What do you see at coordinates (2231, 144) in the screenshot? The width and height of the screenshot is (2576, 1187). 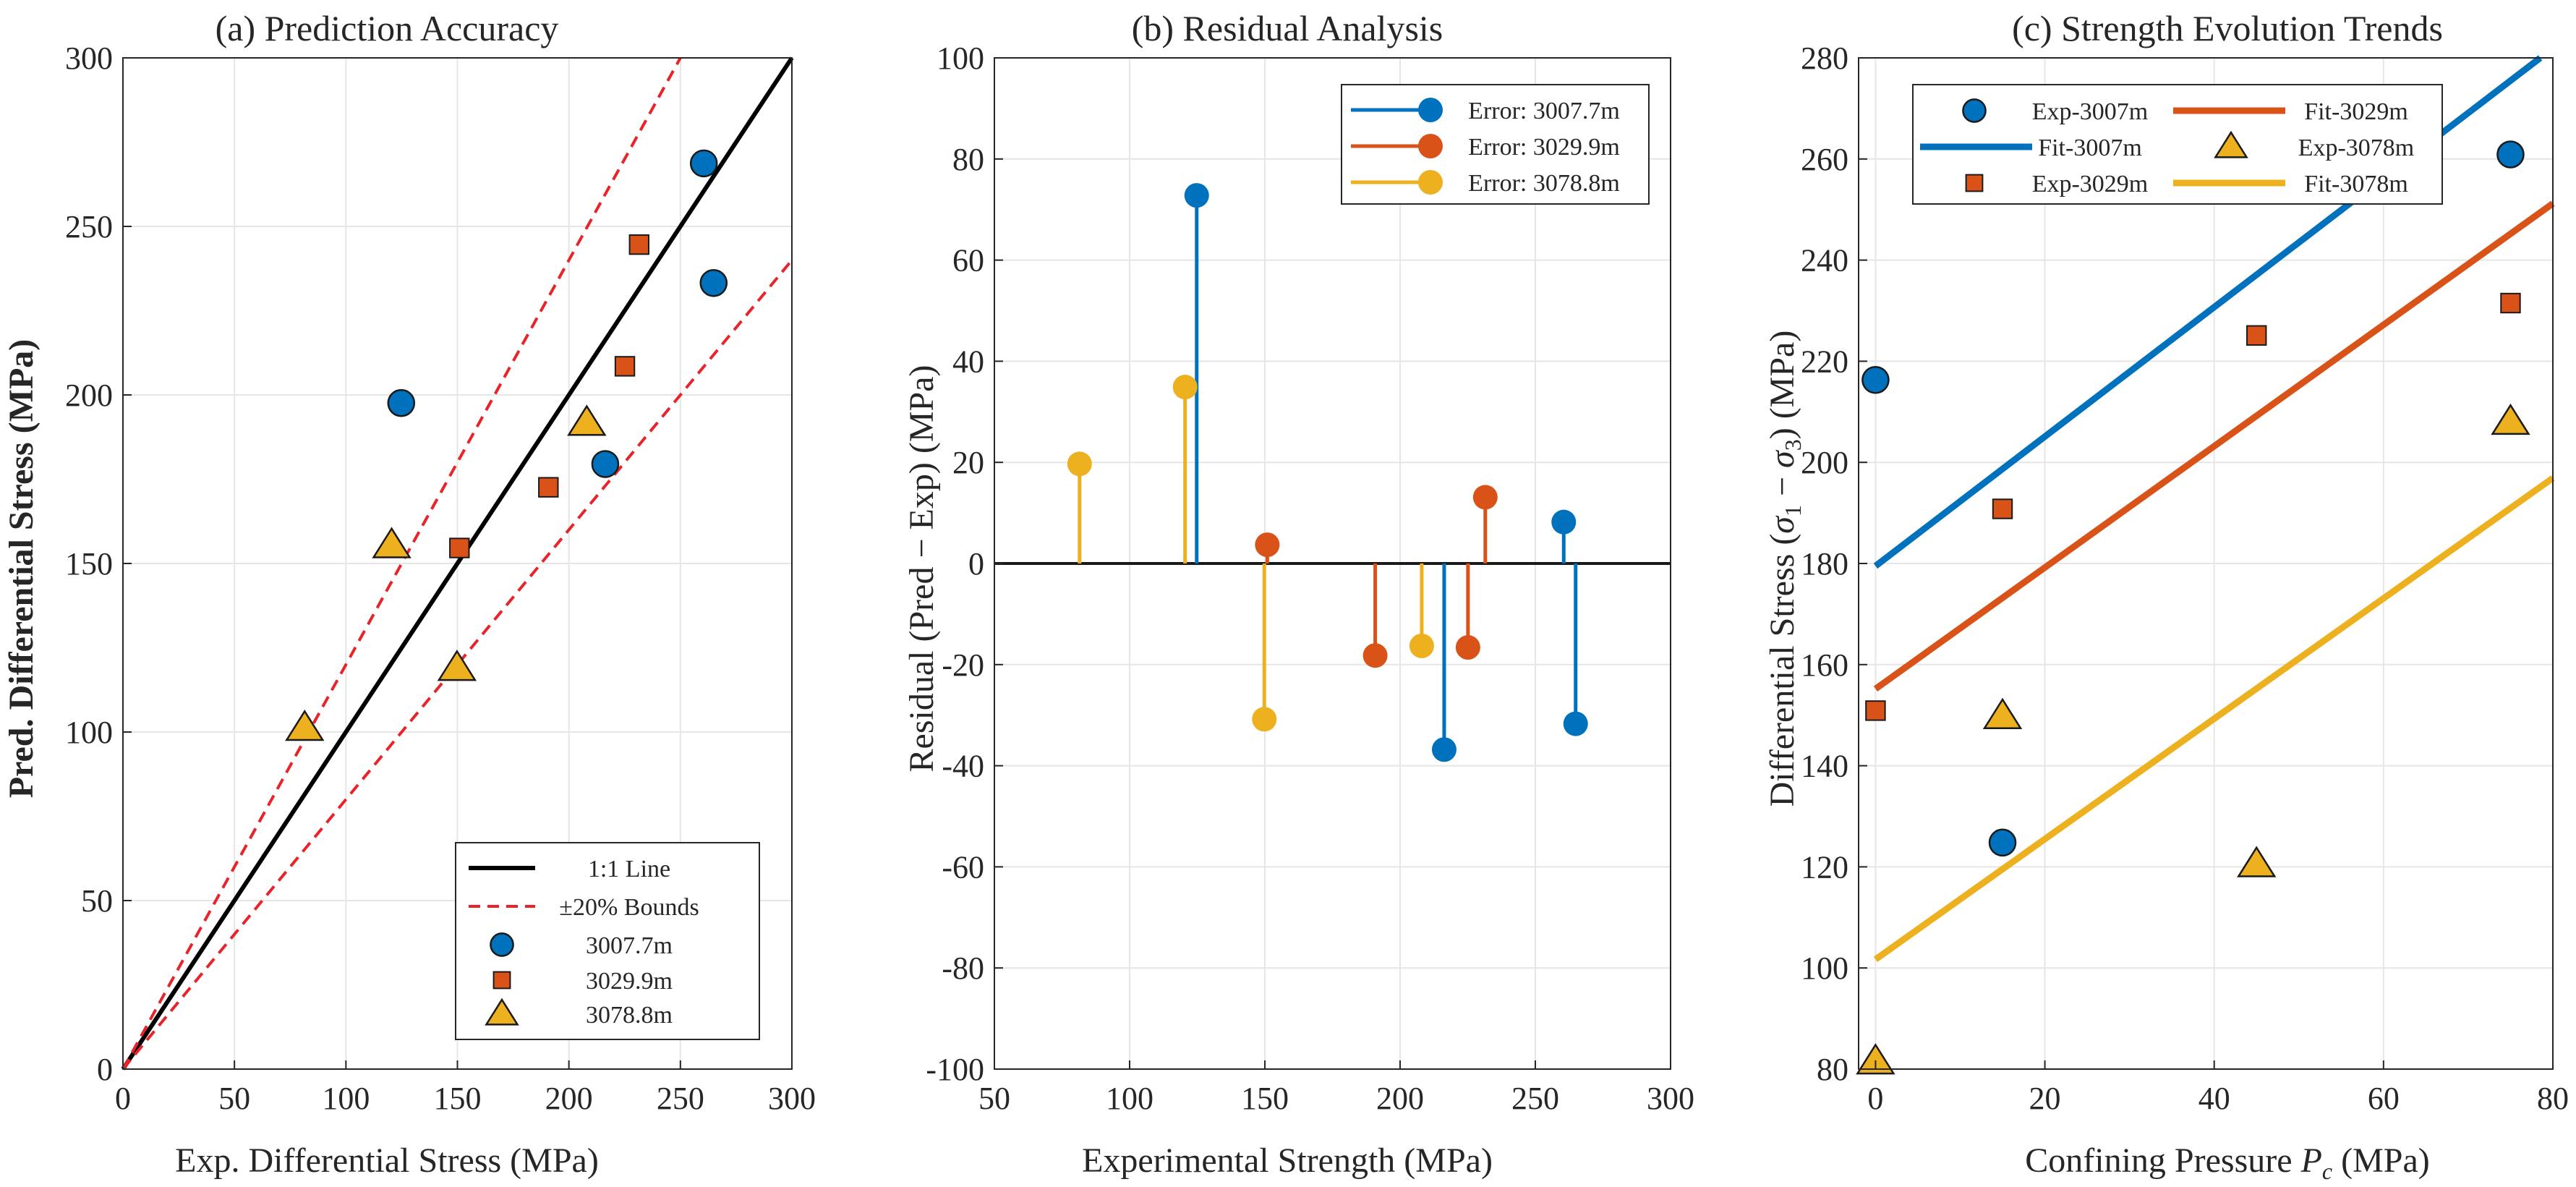 I see `legend-exp-3078-marker` at bounding box center [2231, 144].